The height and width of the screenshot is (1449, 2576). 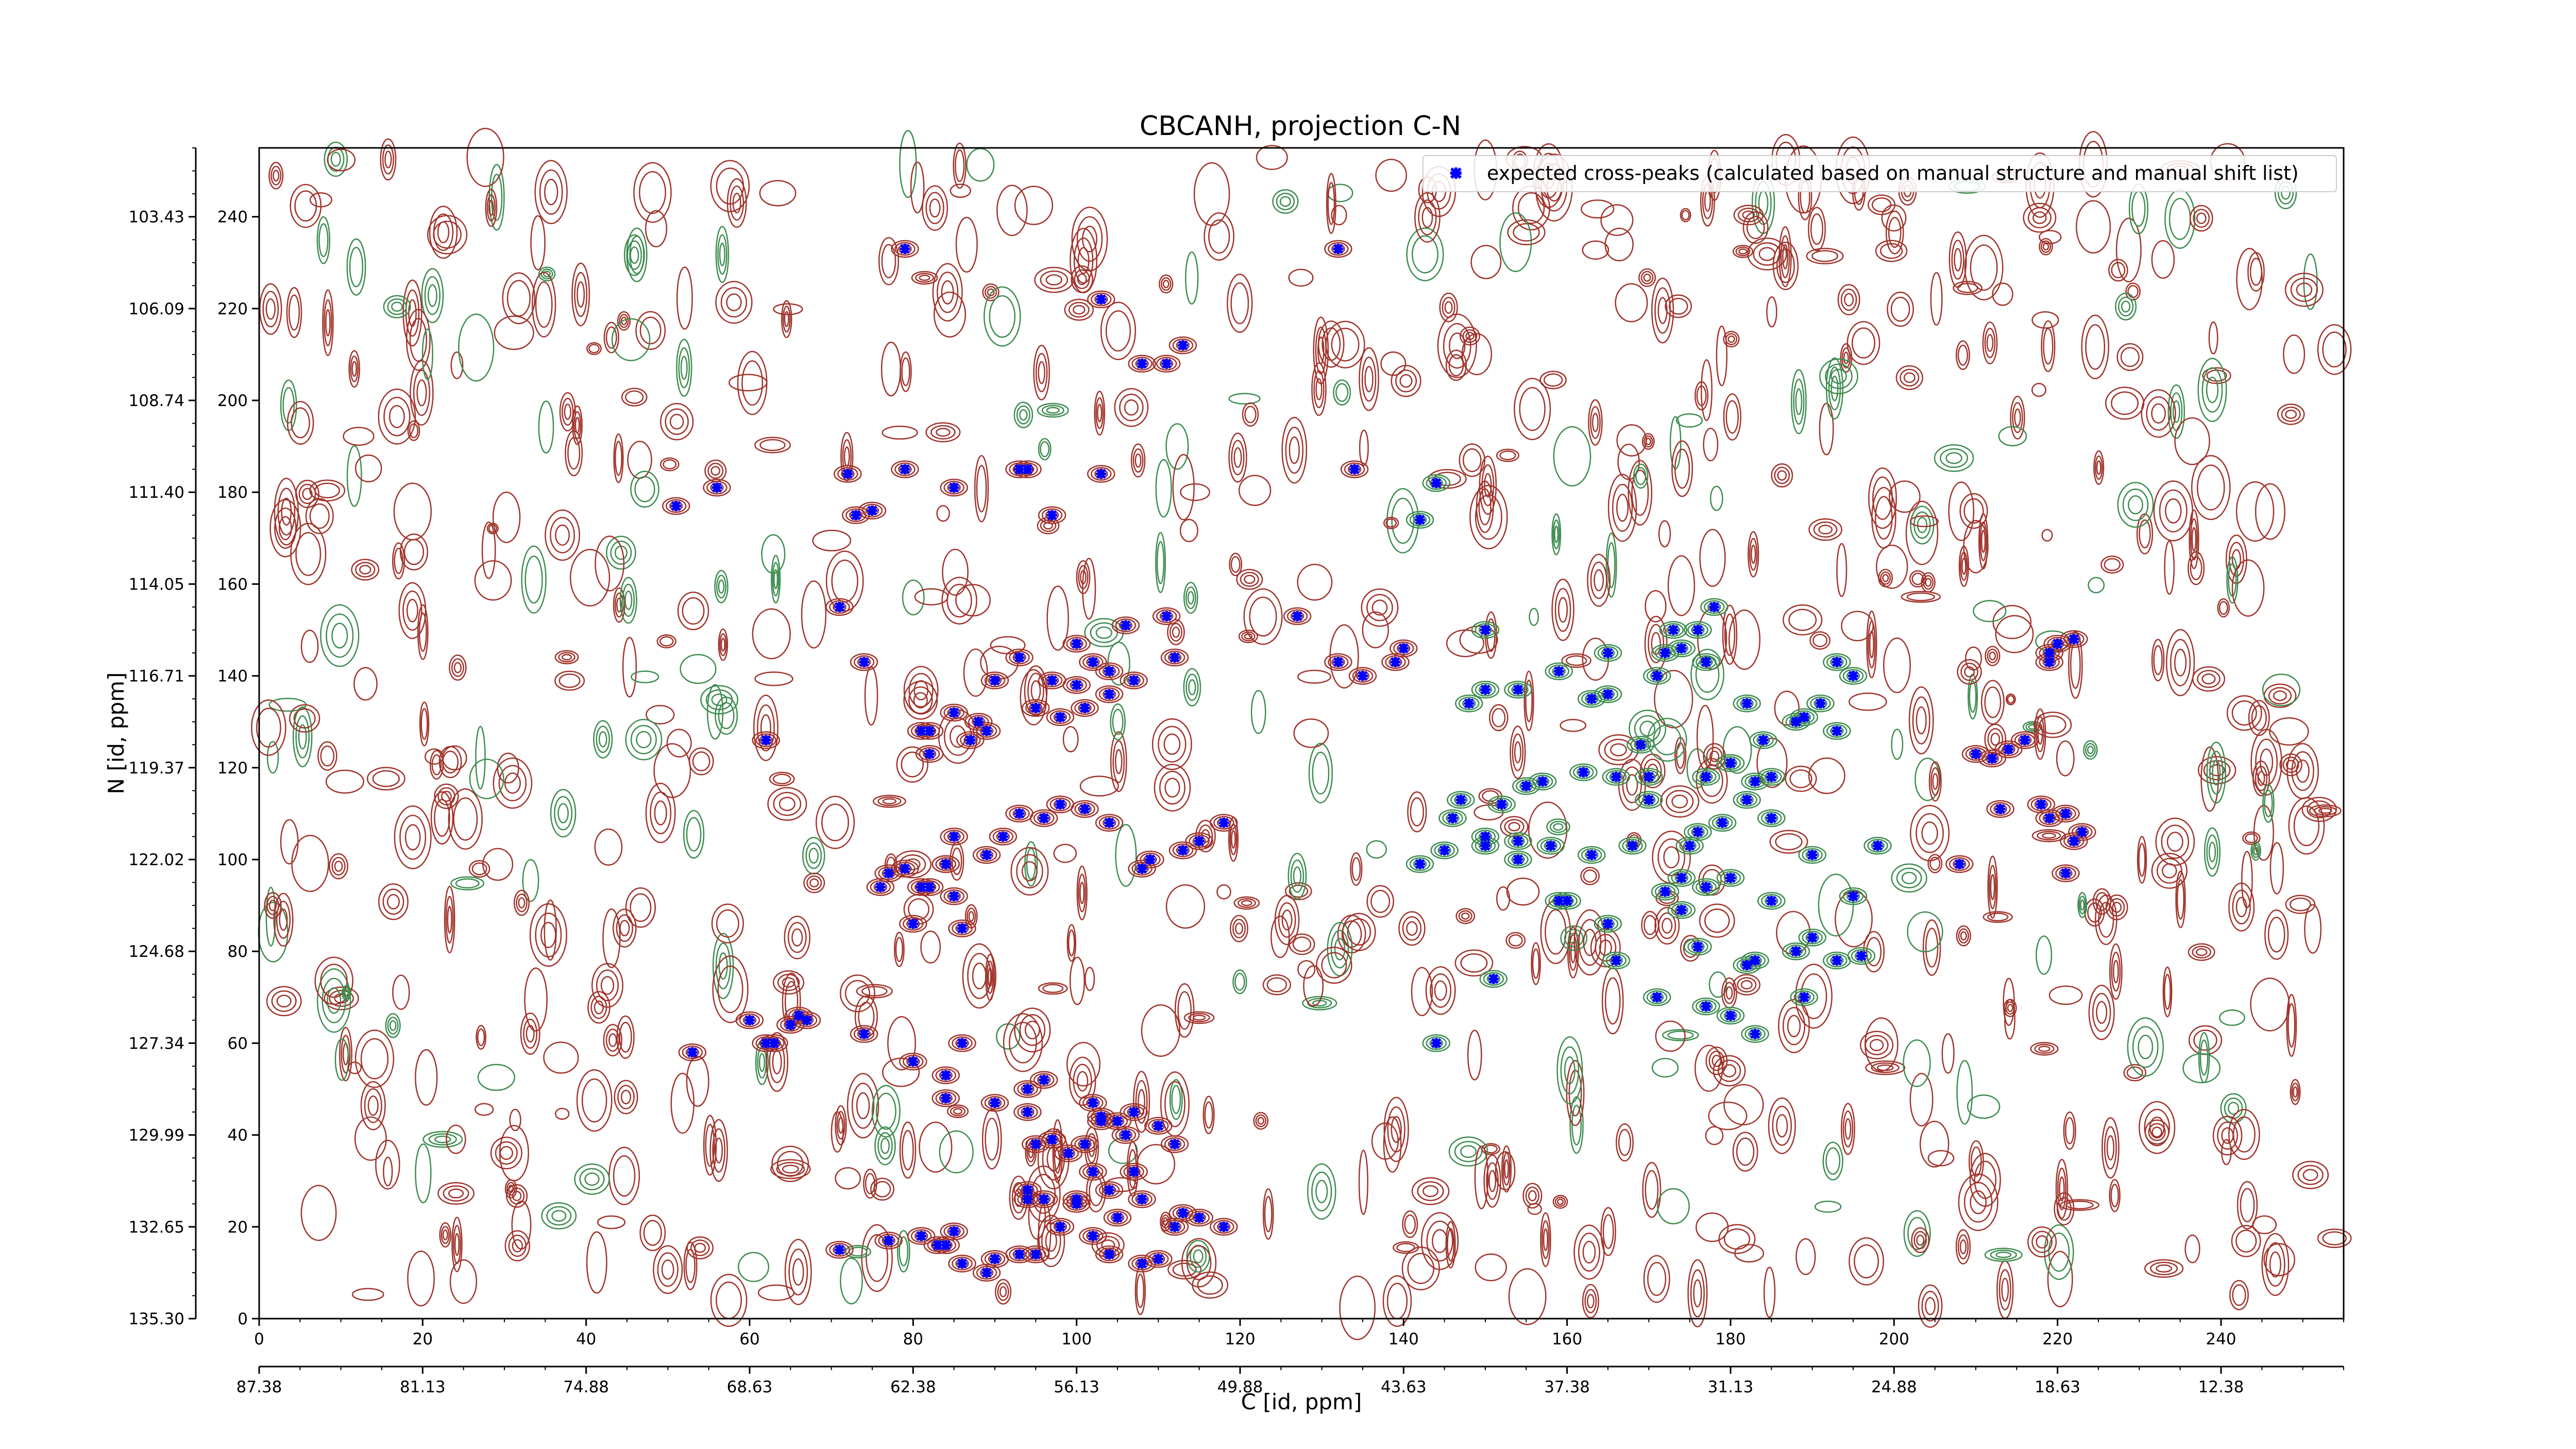 I want to click on y-tick-label: 140, so click(x=232, y=676).